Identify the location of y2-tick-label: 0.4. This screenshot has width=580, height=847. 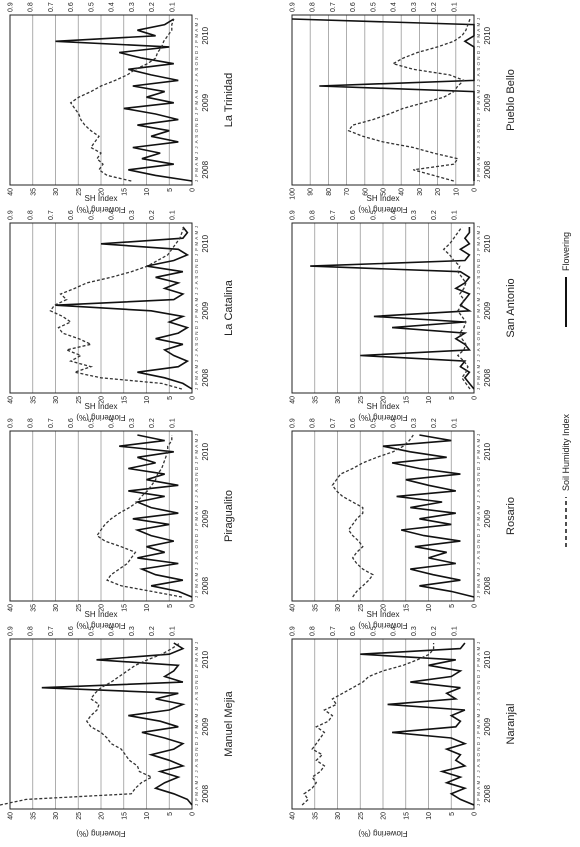
(112, 631).